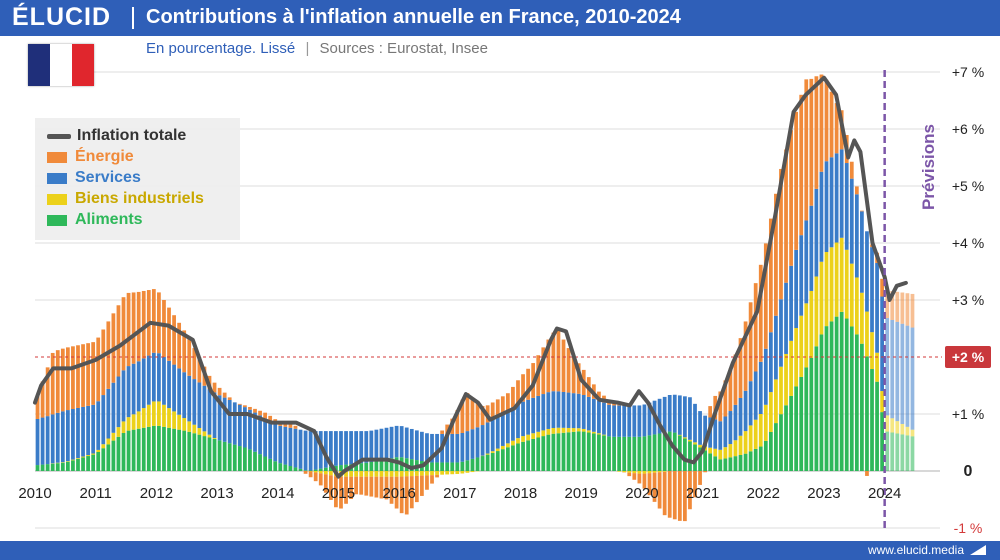 The width and height of the screenshot is (1000, 560). Describe the element at coordinates (968, 300) in the screenshot. I see `y-axis: +7 % +6 % +5 % +4 % +3 % +1 % 0 -1 %` at that location.